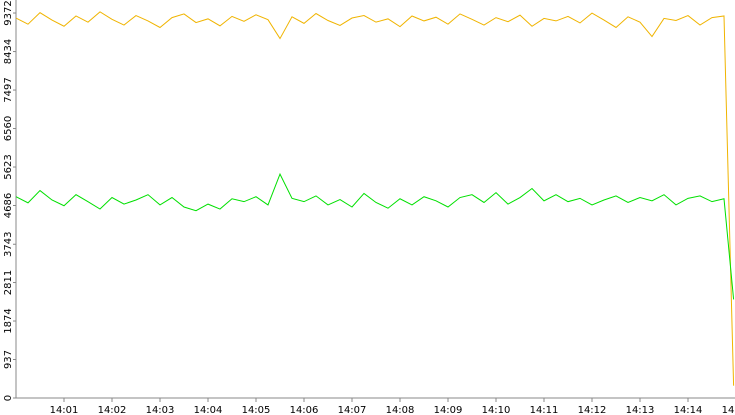 The image size is (735, 415). I want to click on y-tick-label: 5623, so click(8, 166).